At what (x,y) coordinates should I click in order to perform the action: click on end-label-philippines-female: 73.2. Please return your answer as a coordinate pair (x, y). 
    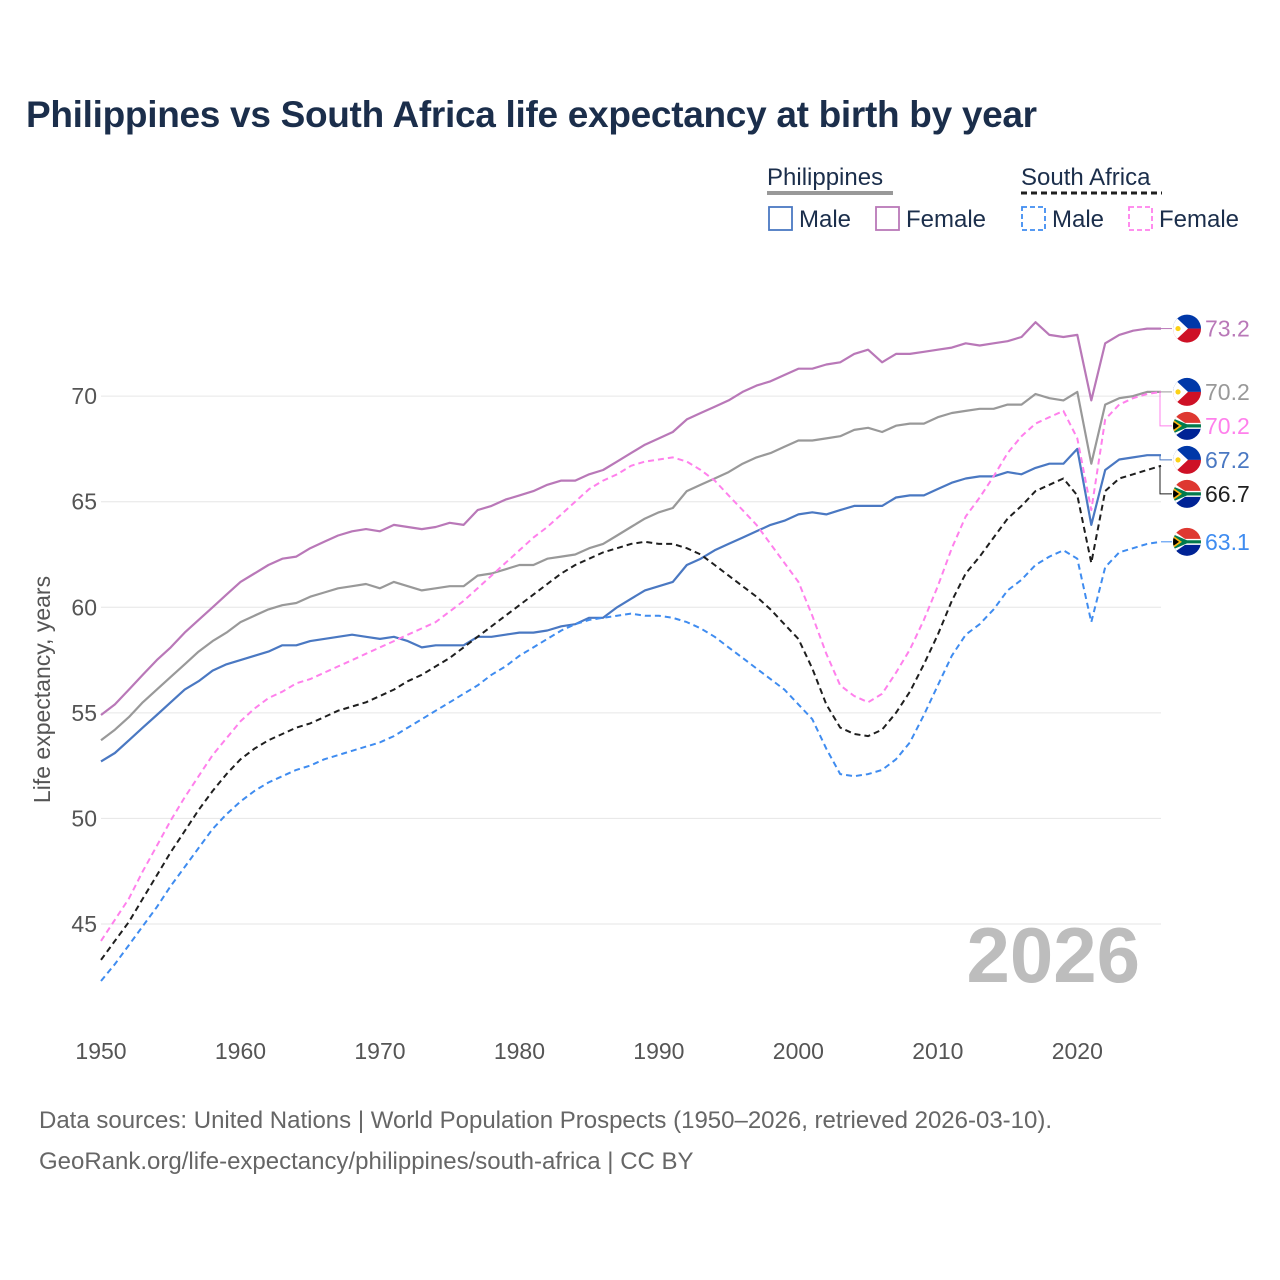
    Looking at the image, I should click on (1227, 329).